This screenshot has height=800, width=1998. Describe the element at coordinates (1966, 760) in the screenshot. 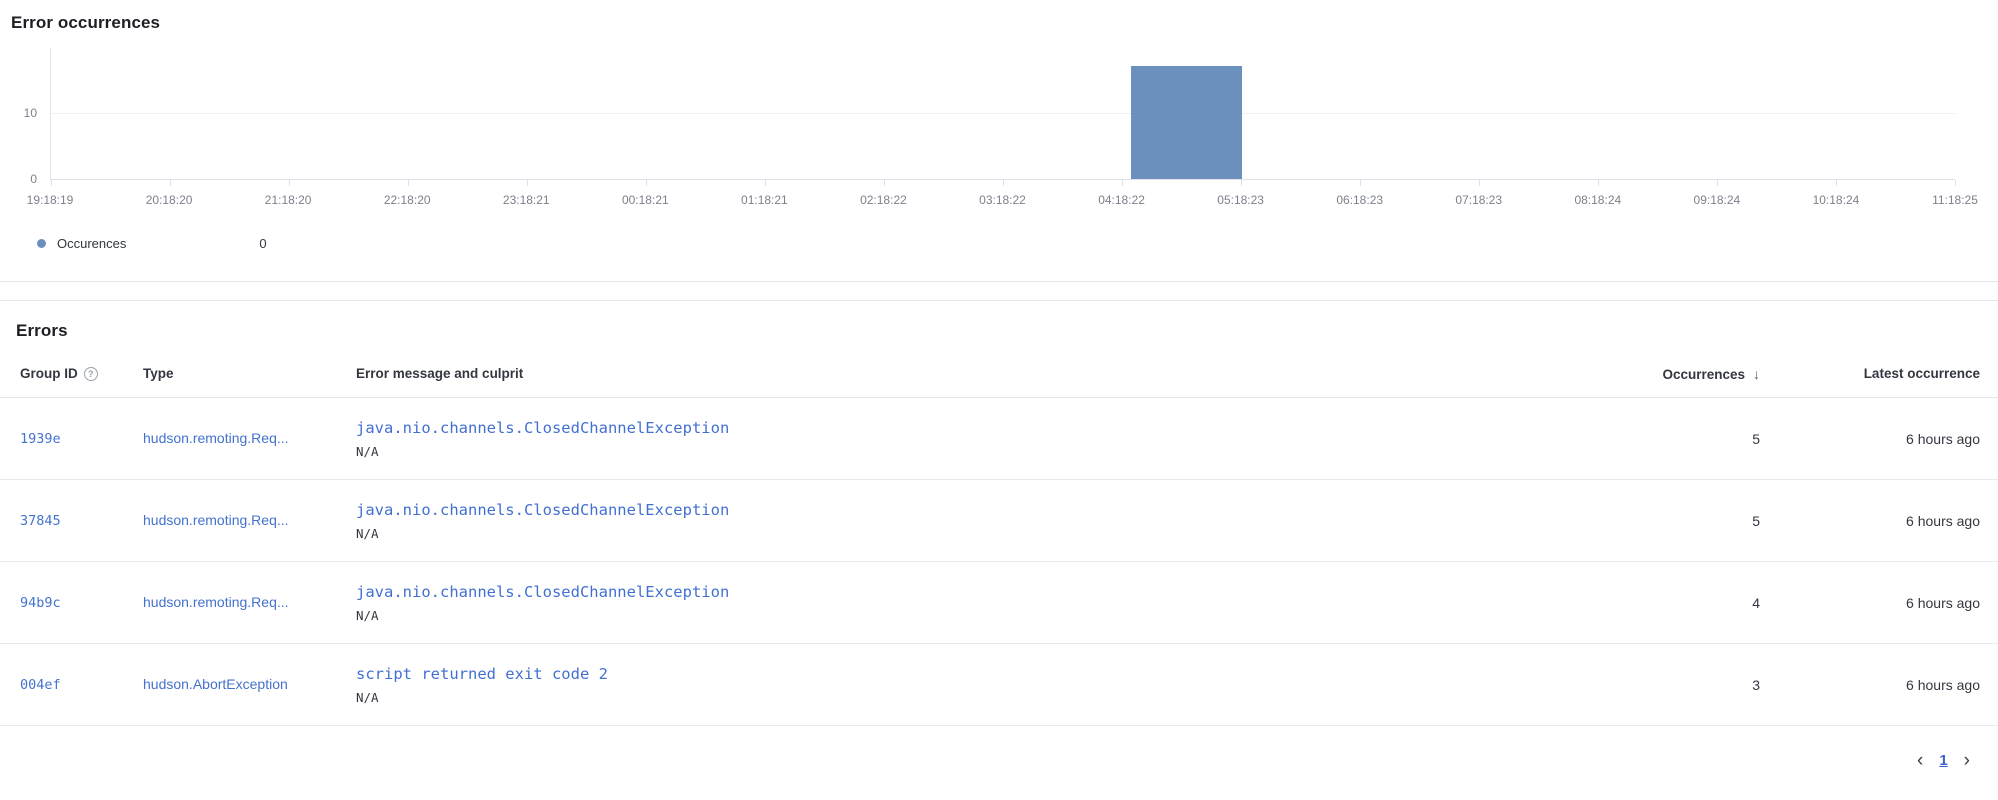

I see `next-page-icon: ›` at that location.